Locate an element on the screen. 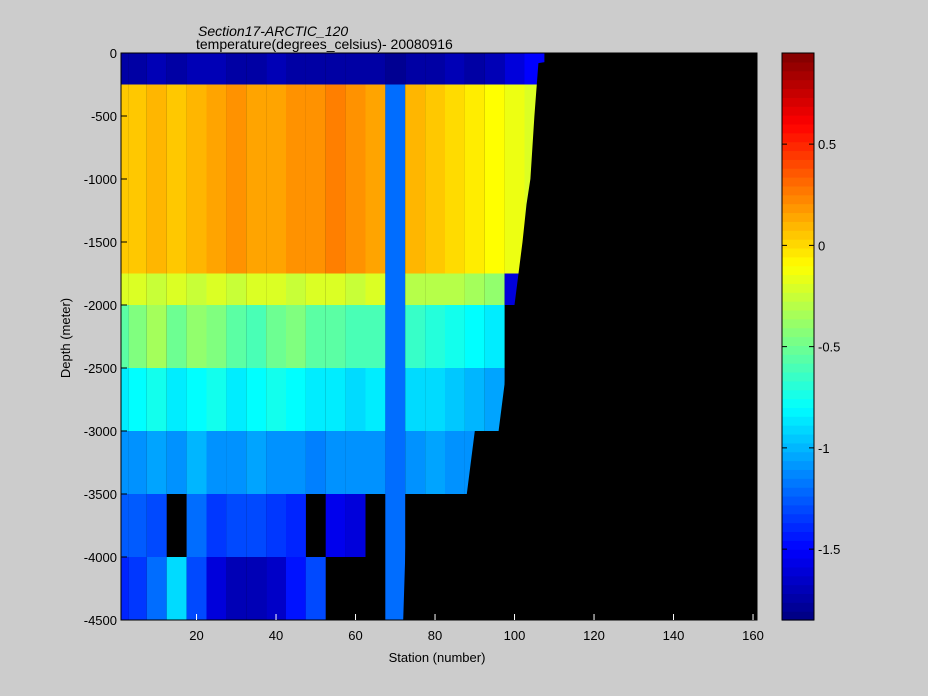  y-tick-label: -500 is located at coordinates (104, 116).